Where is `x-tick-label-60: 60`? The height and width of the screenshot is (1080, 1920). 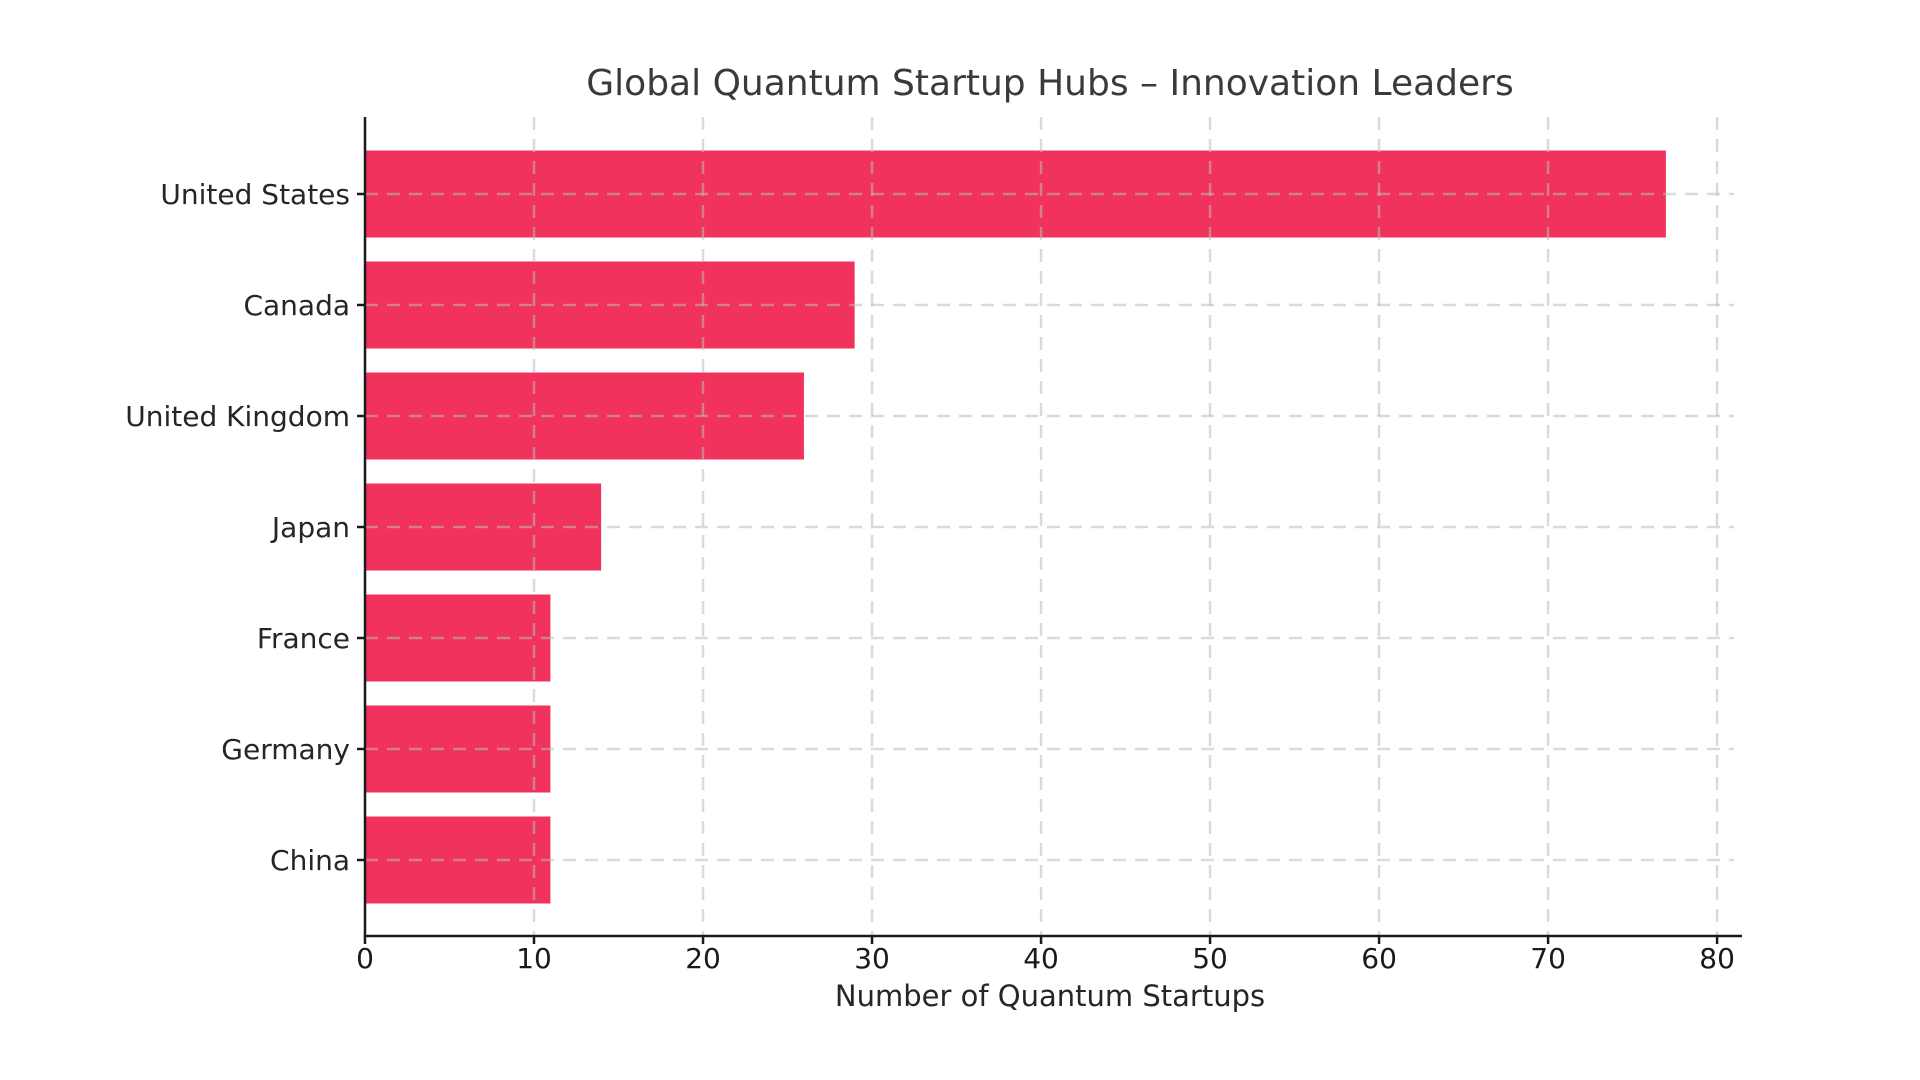
x-tick-label-60: 60 is located at coordinates (1379, 958).